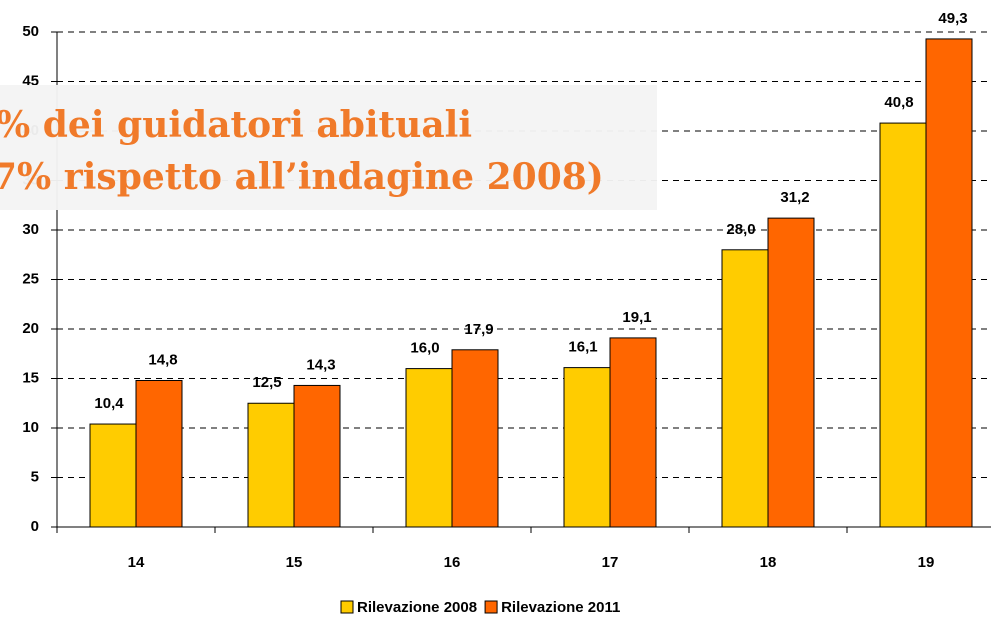  Describe the element at coordinates (30, 31) in the screenshot. I see `y-tick-label: 50` at that location.